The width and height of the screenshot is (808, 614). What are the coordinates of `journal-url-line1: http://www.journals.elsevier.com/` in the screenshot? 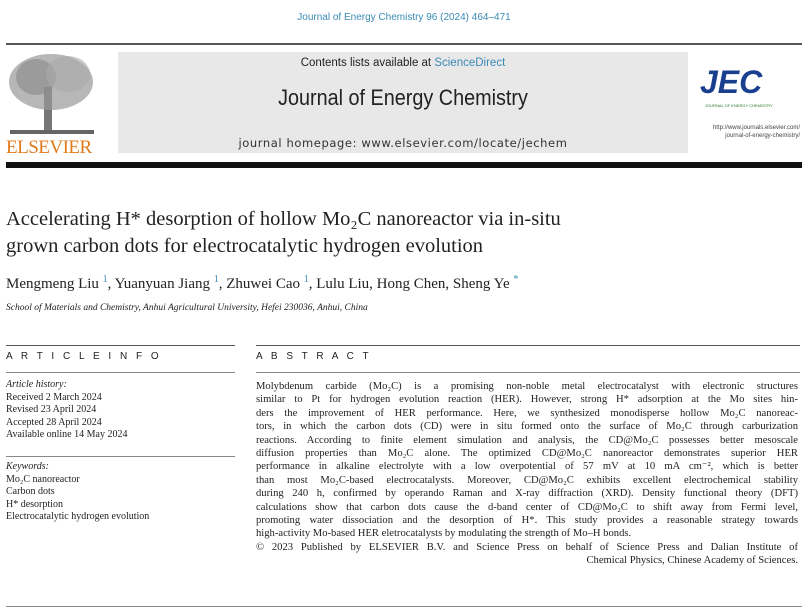 It's located at (756, 128).